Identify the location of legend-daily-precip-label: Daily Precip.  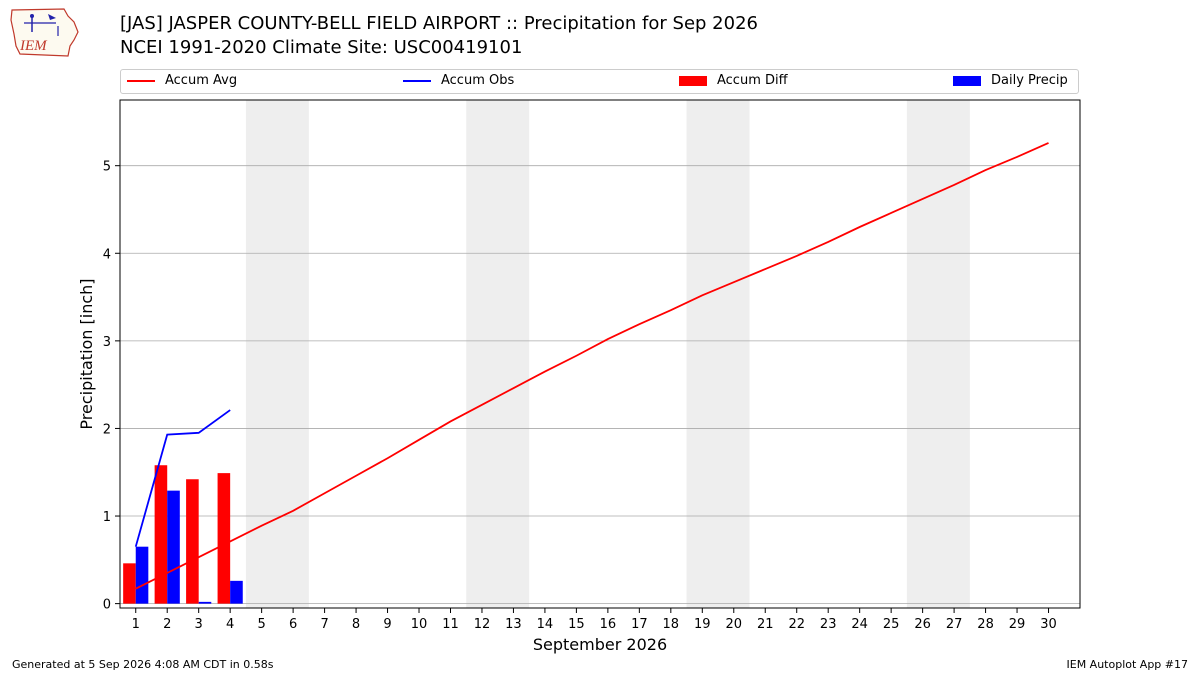
(1029, 80).